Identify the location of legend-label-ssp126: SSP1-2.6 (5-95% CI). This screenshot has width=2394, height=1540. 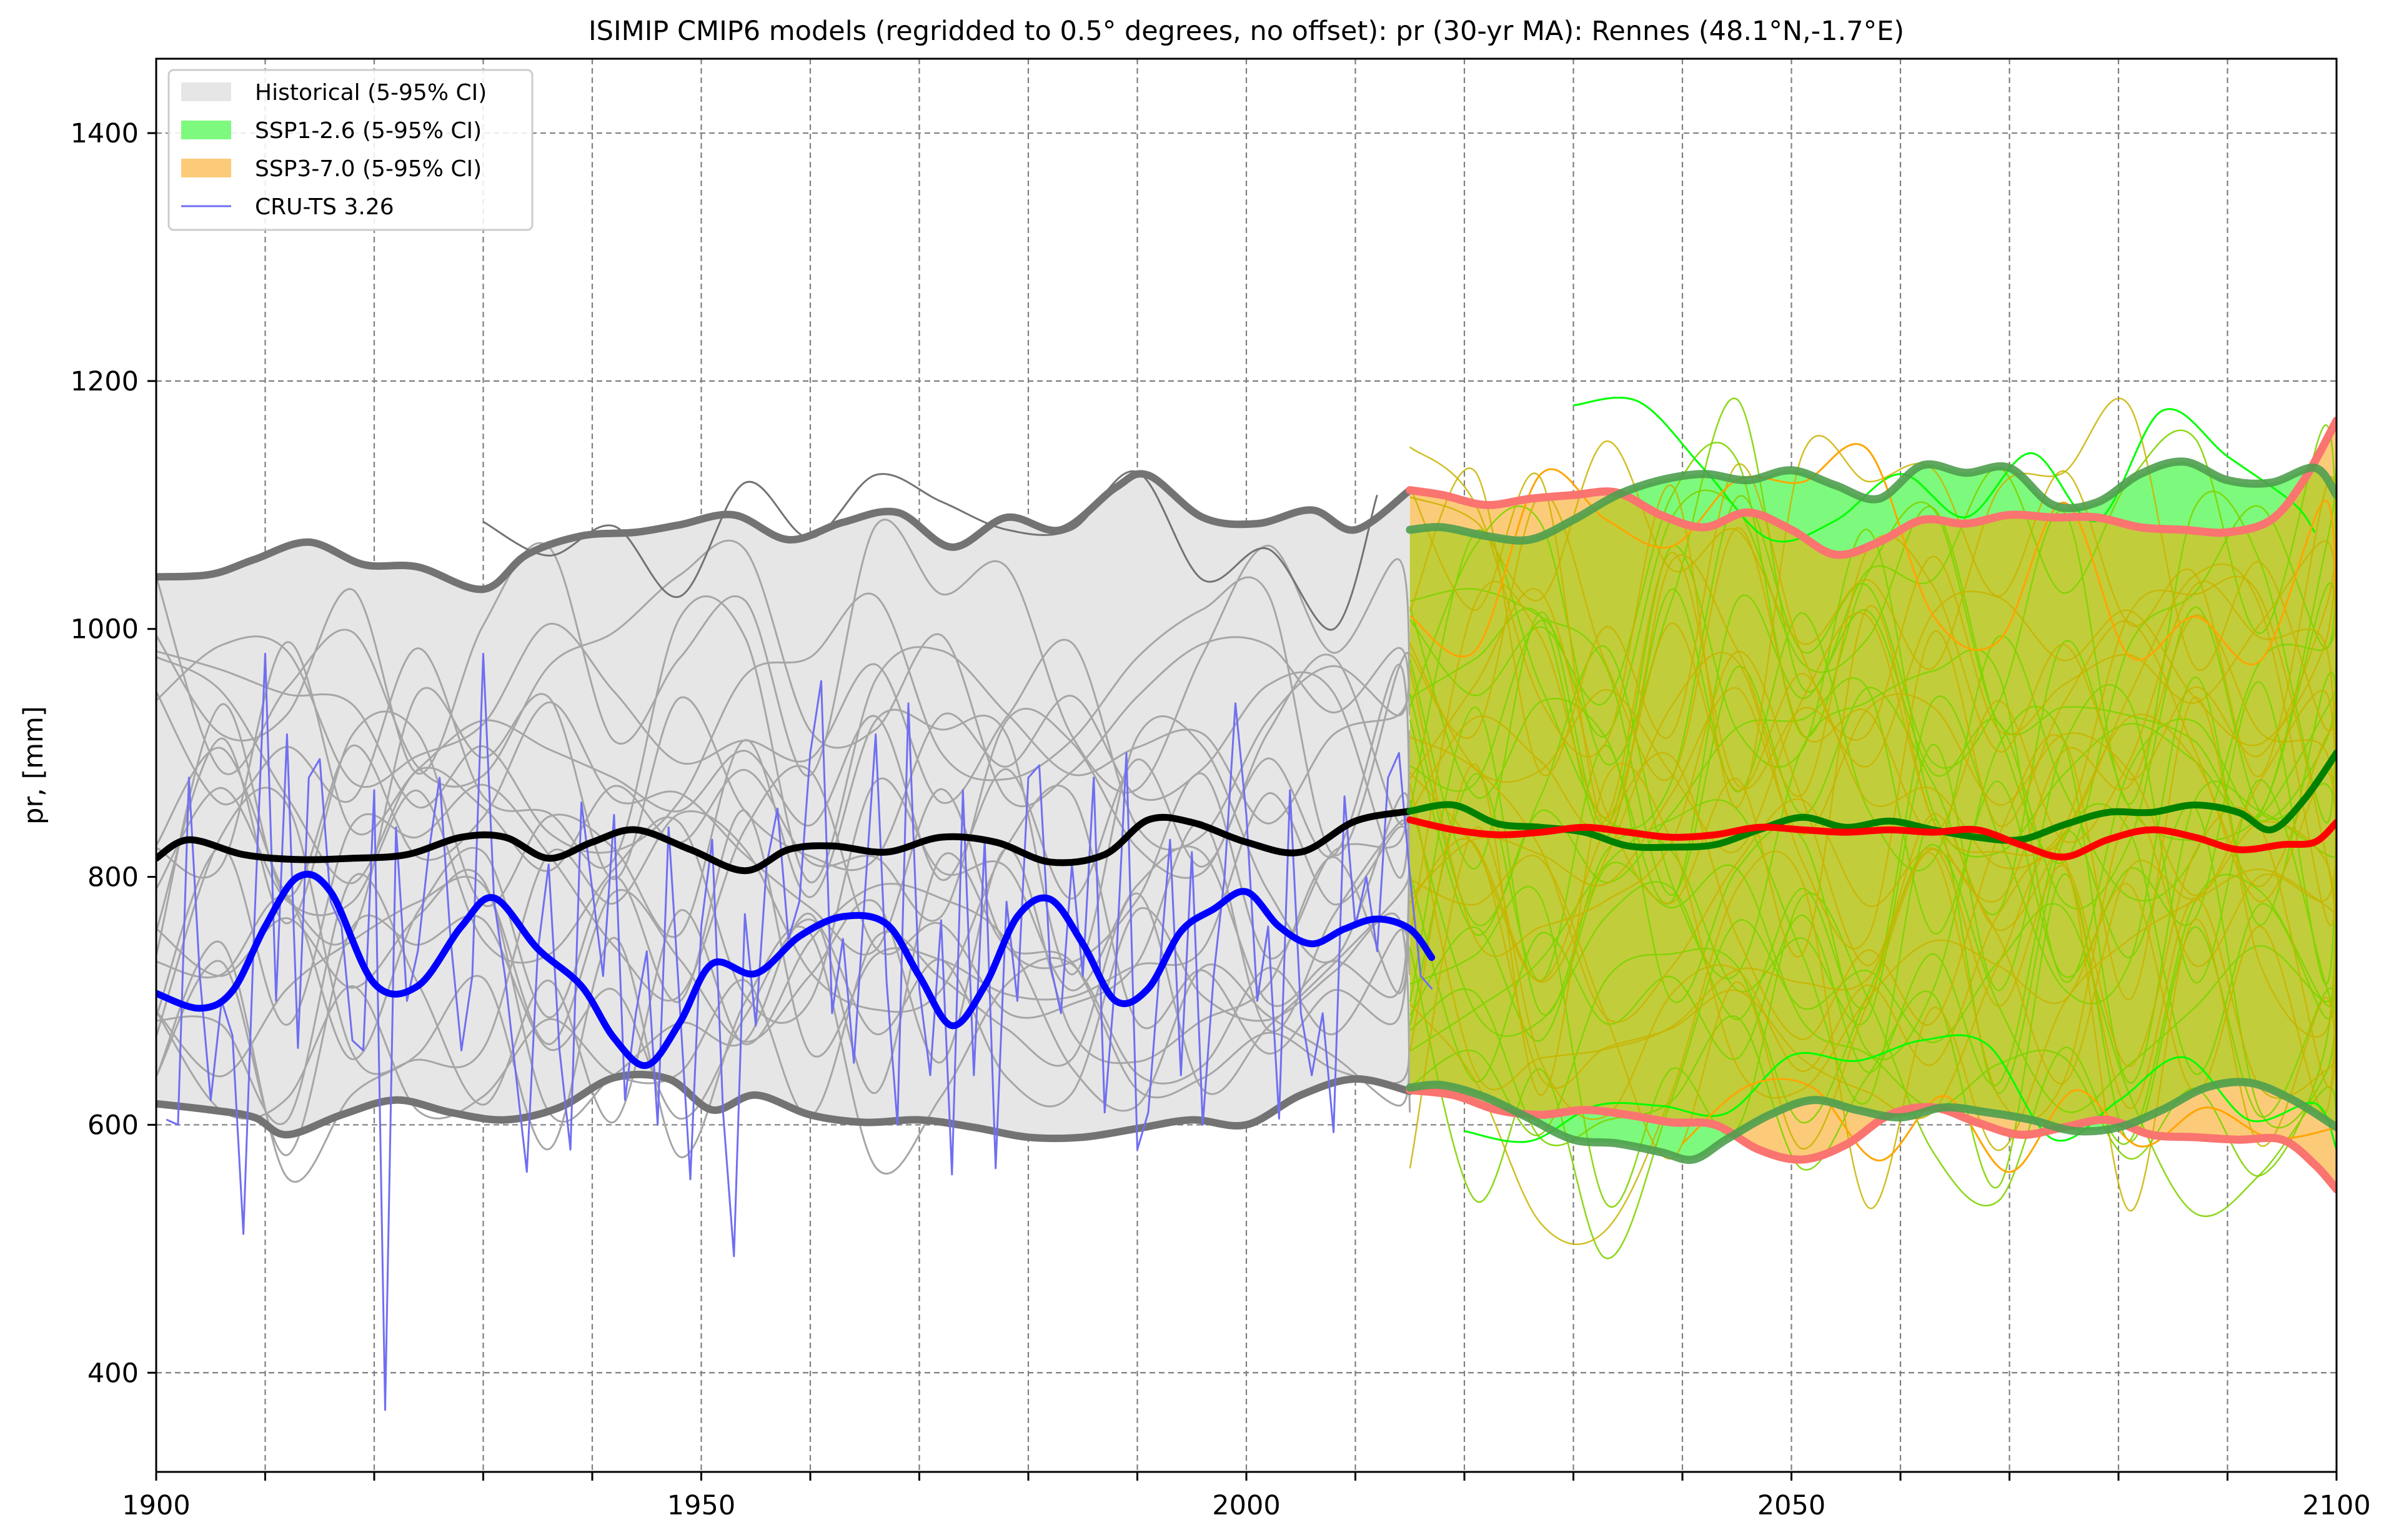
(368, 131).